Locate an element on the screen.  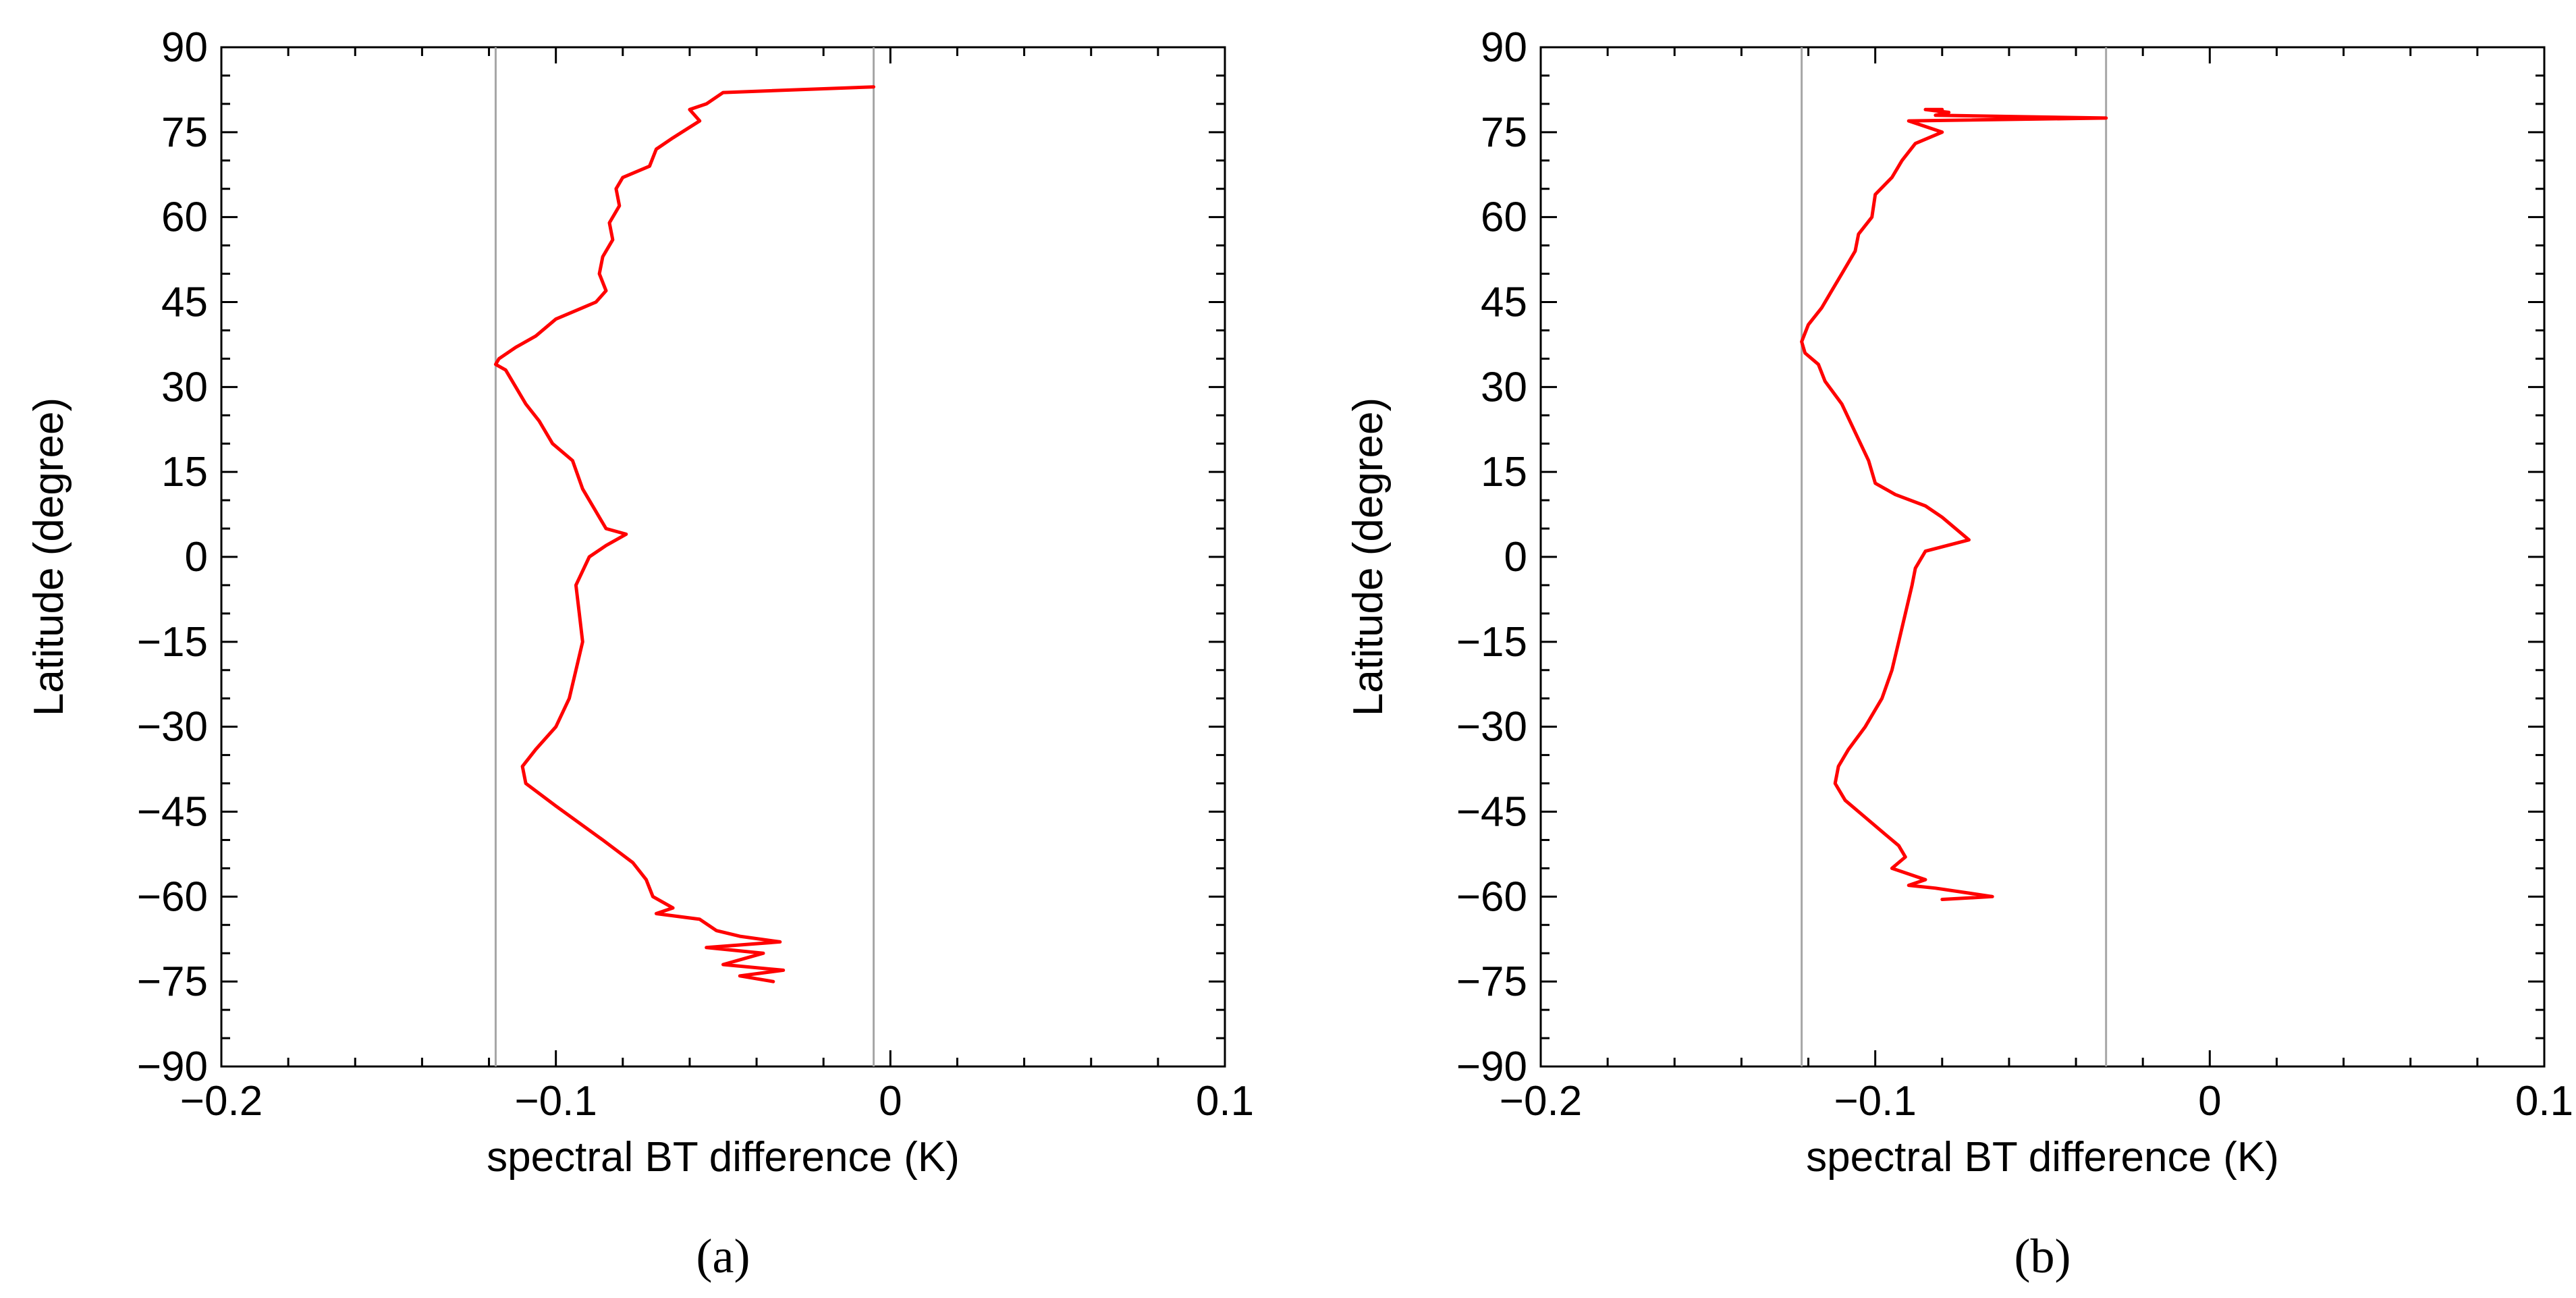
panel-label: (b) is located at coordinates (2043, 1256).